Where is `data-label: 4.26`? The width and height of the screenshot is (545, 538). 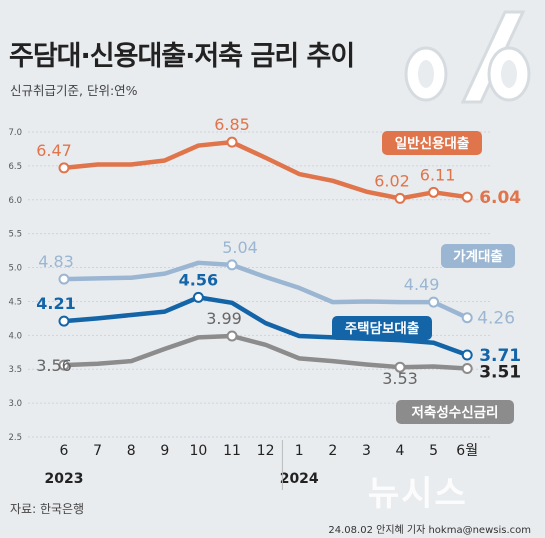
data-label: 4.26 is located at coordinates (496, 319).